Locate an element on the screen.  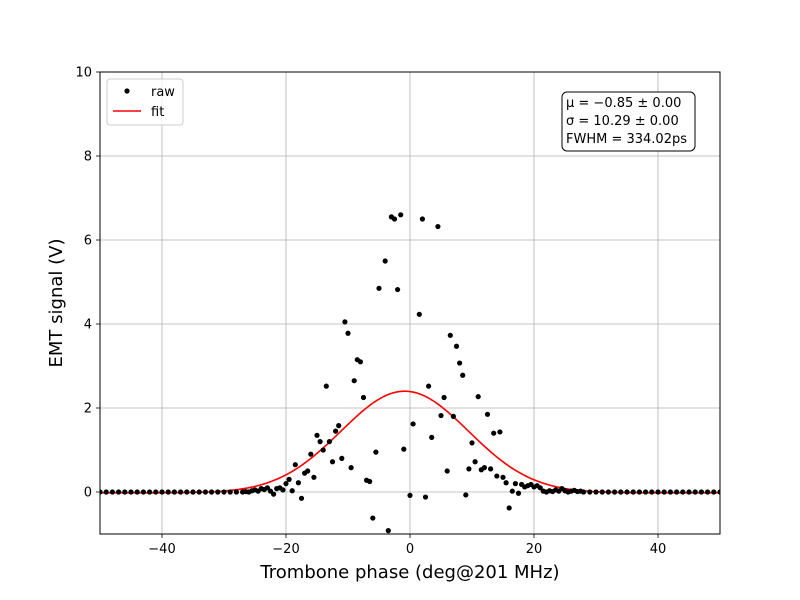
x-tick-label: −40 is located at coordinates (161, 549).